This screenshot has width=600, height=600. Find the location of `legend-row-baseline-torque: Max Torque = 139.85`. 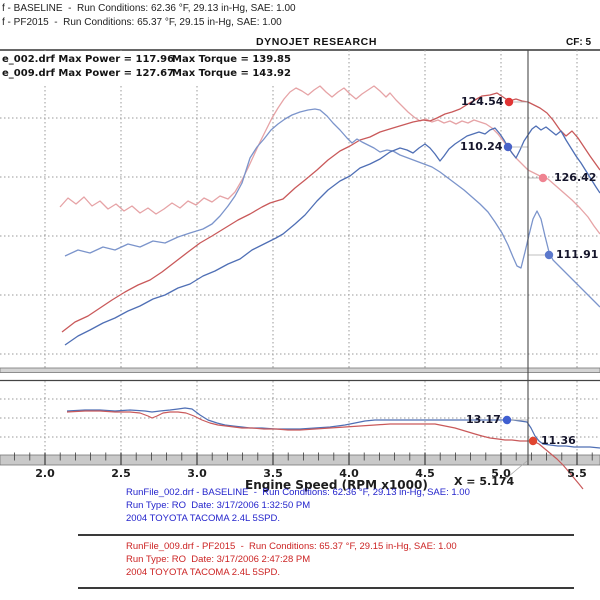

legend-row-baseline-torque: Max Torque = 139.85 is located at coordinates (231, 59).